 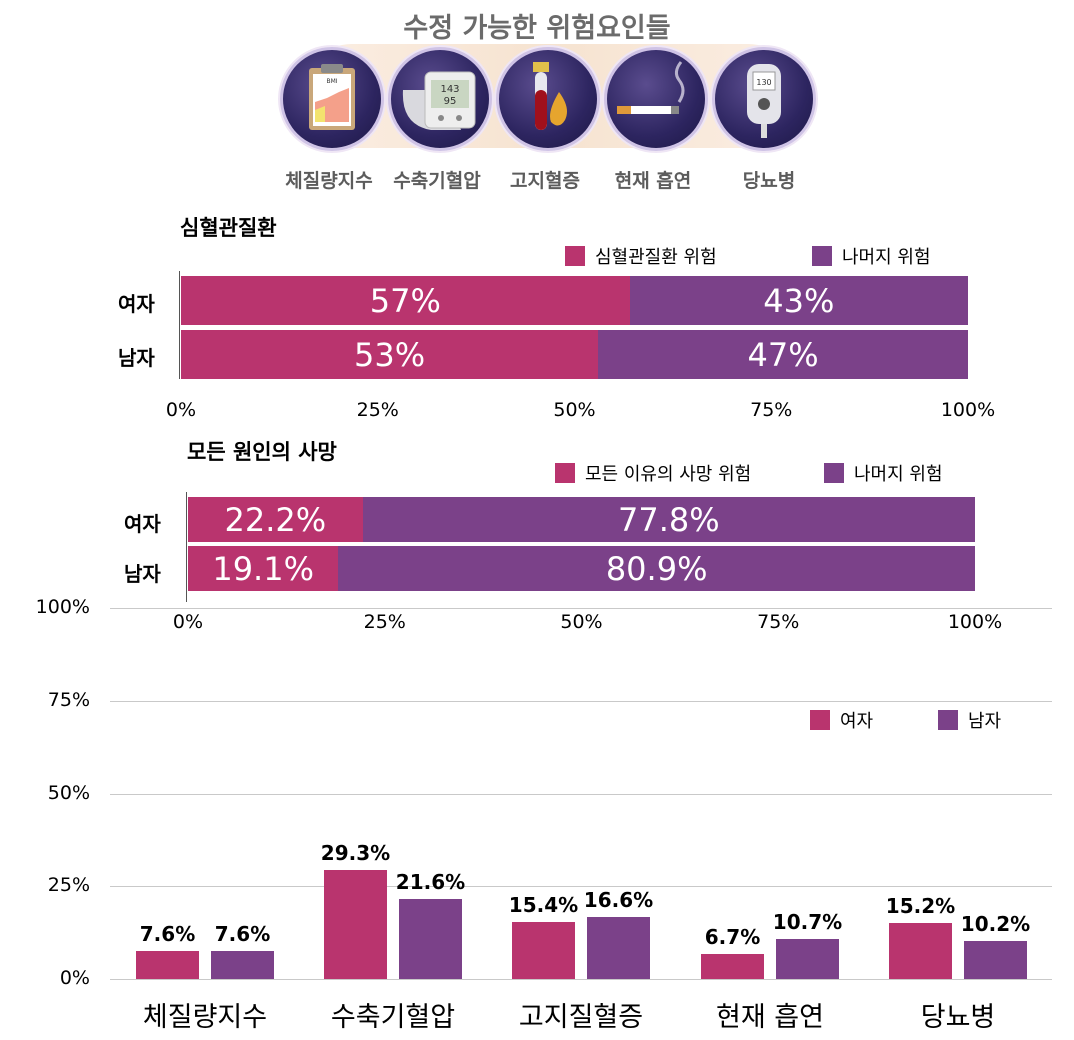 I want to click on chart1-data-label: 43%, so click(x=798, y=301).